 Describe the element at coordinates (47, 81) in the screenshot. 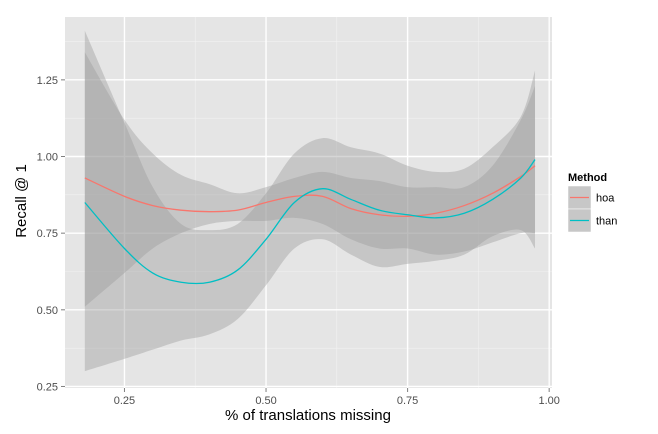

I see `y-tick-label: 1.25` at that location.